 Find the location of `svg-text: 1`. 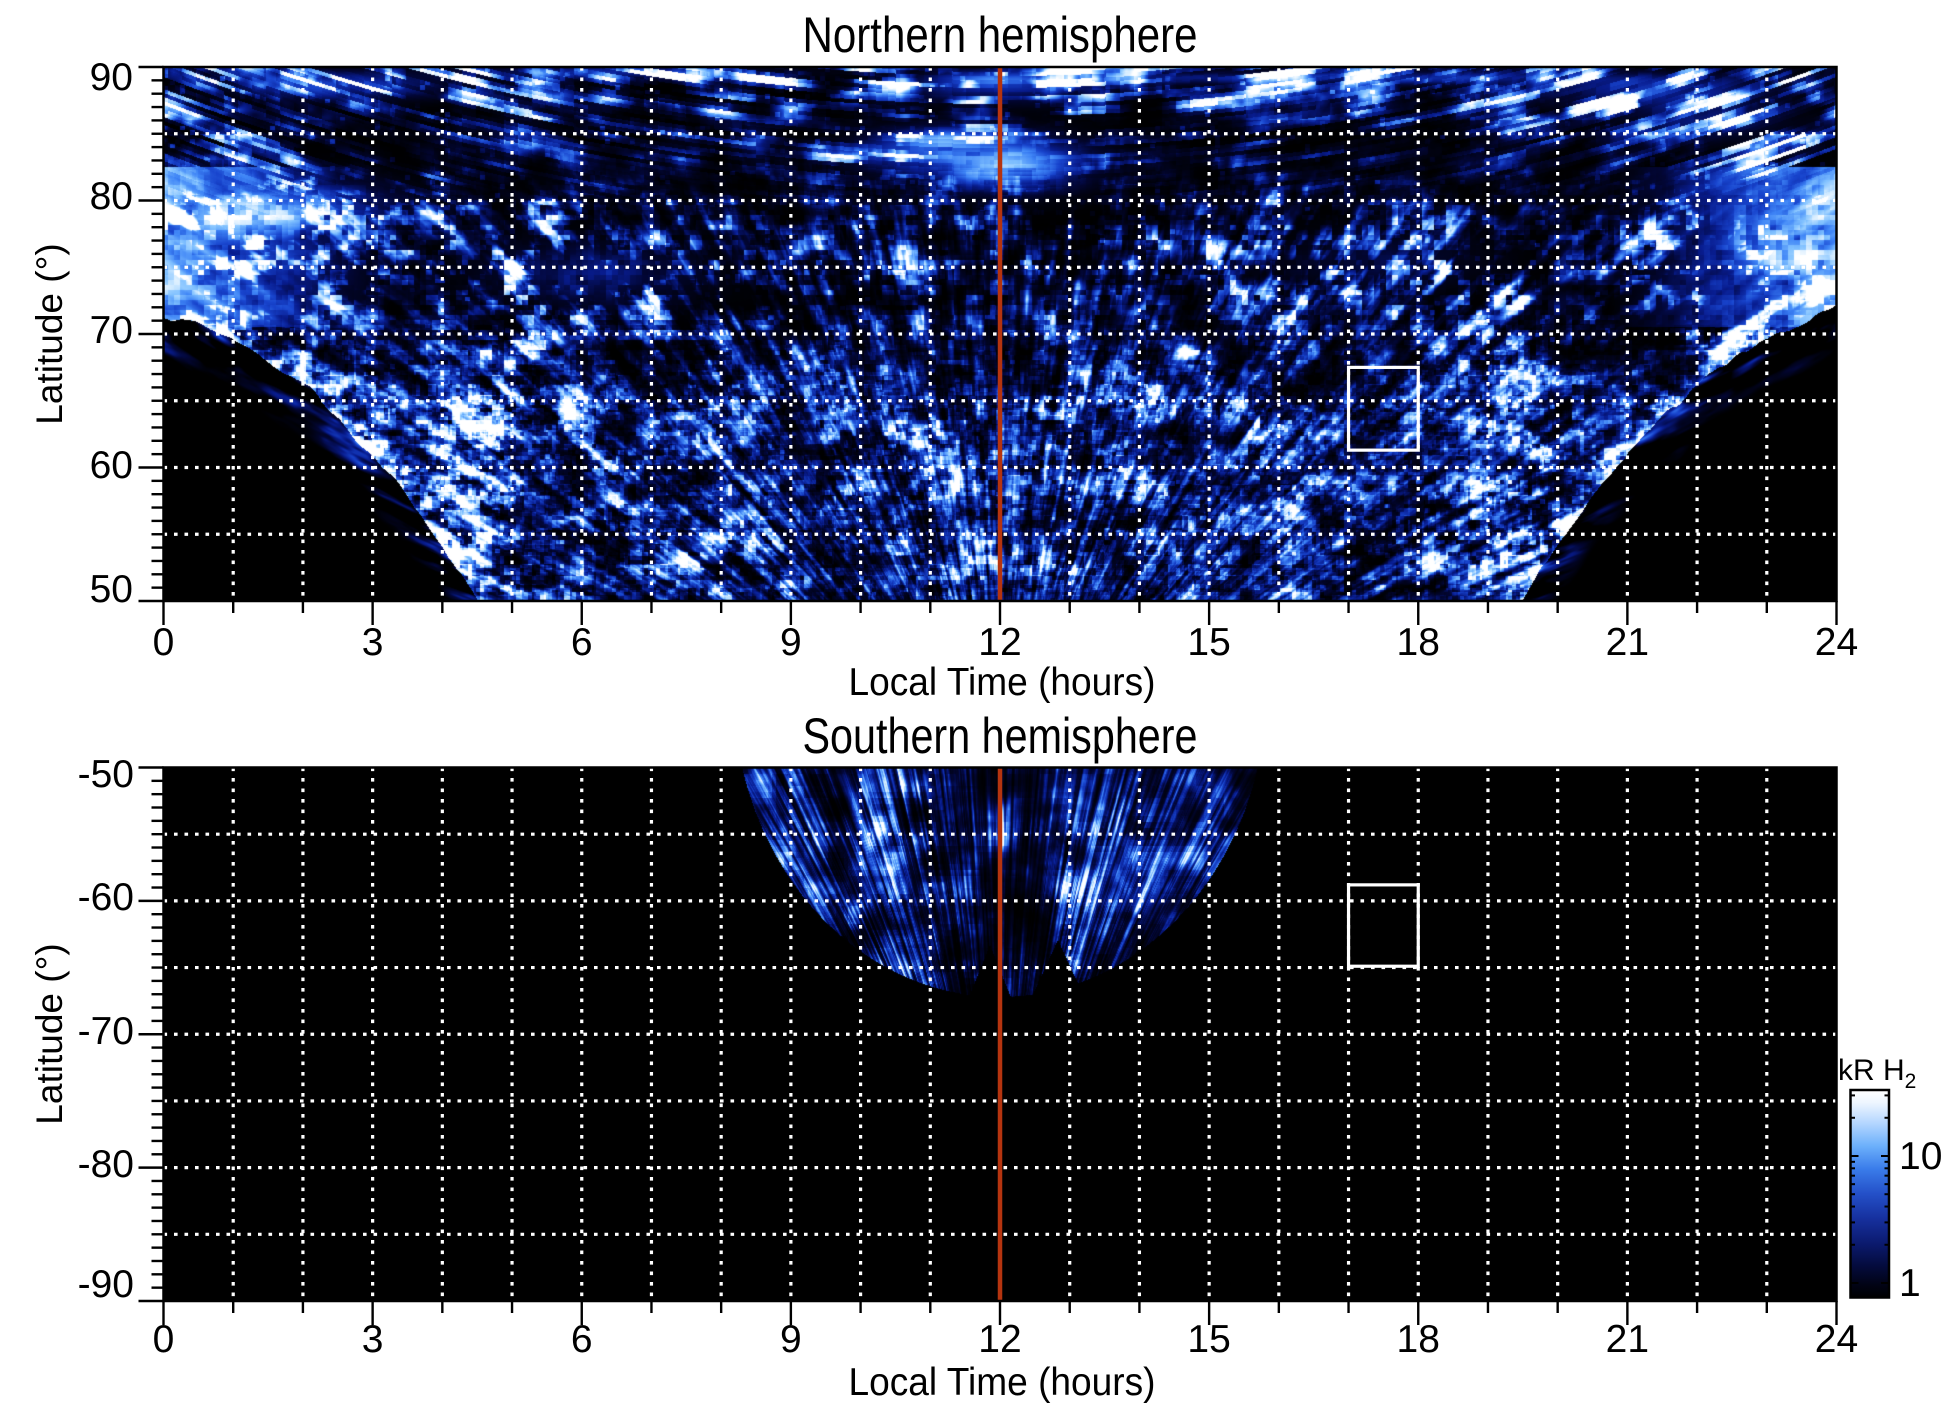

svg-text: 1 is located at coordinates (1910, 1283).